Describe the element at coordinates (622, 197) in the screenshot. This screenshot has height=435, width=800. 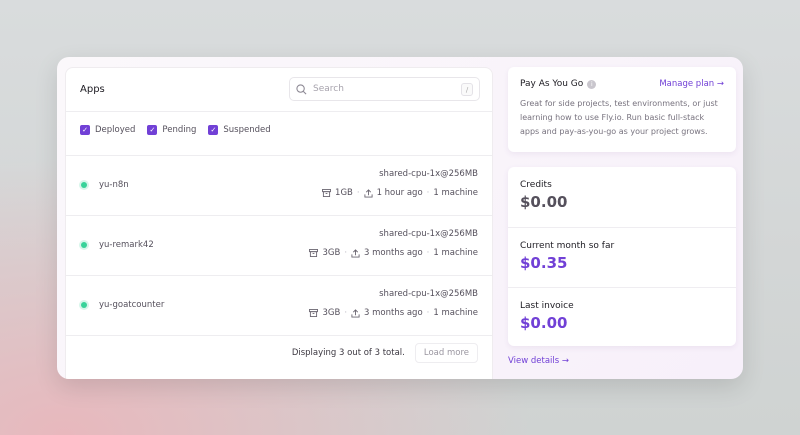
I see `credits-item: Credits $0.00` at that location.